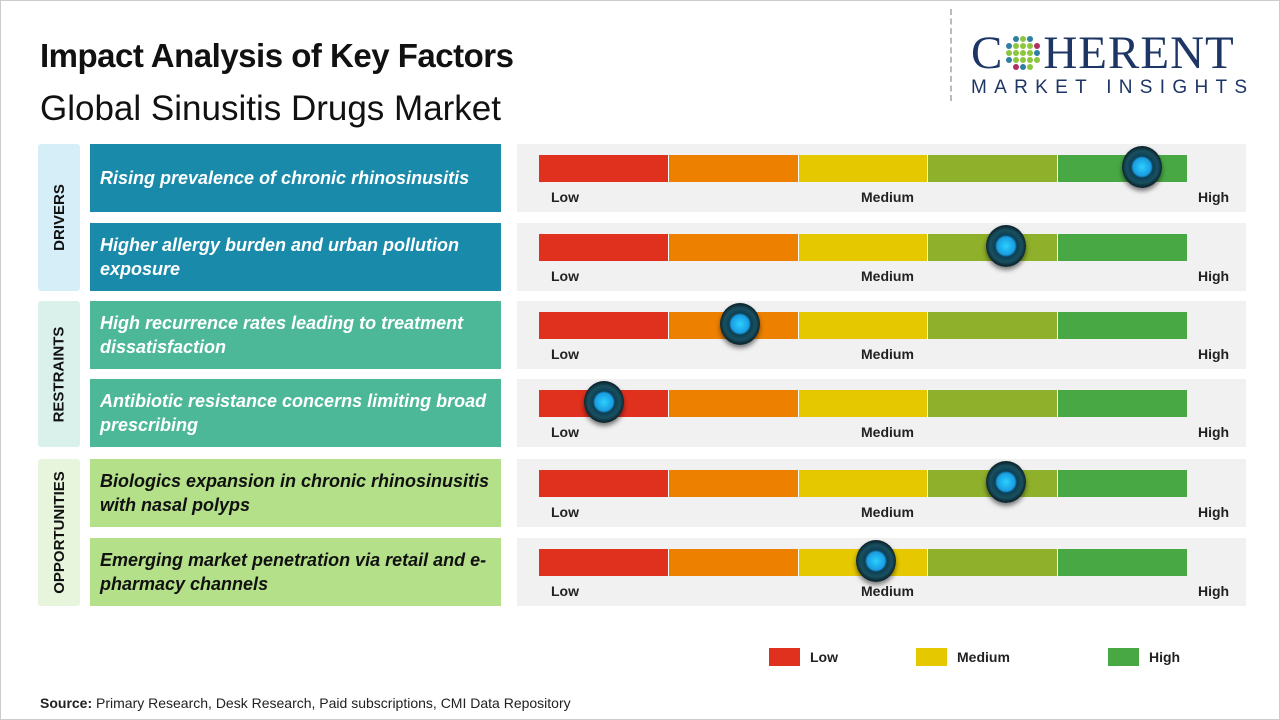 This screenshot has width=1280, height=720. What do you see at coordinates (1113, 87) in the screenshot?
I see `logo-subtext: MARKET INSIGHTS` at bounding box center [1113, 87].